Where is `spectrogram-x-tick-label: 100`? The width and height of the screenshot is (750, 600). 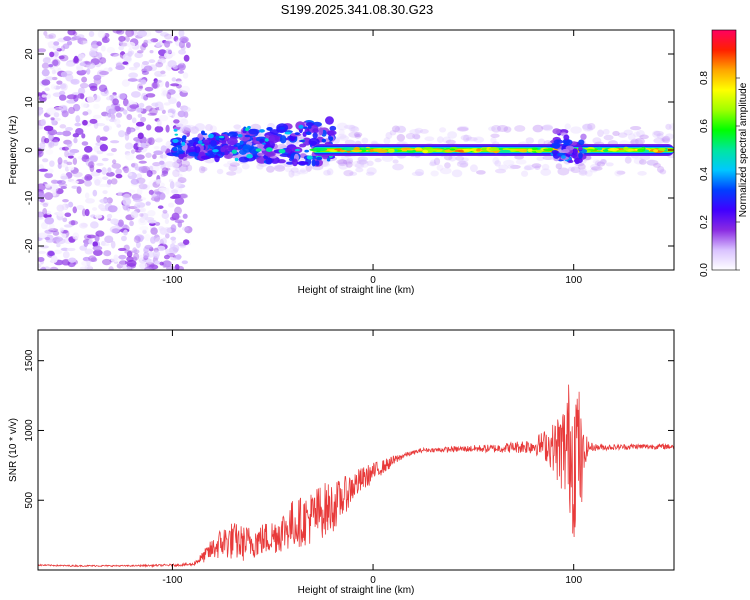 spectrogram-x-tick-label: 100 is located at coordinates (573, 280).